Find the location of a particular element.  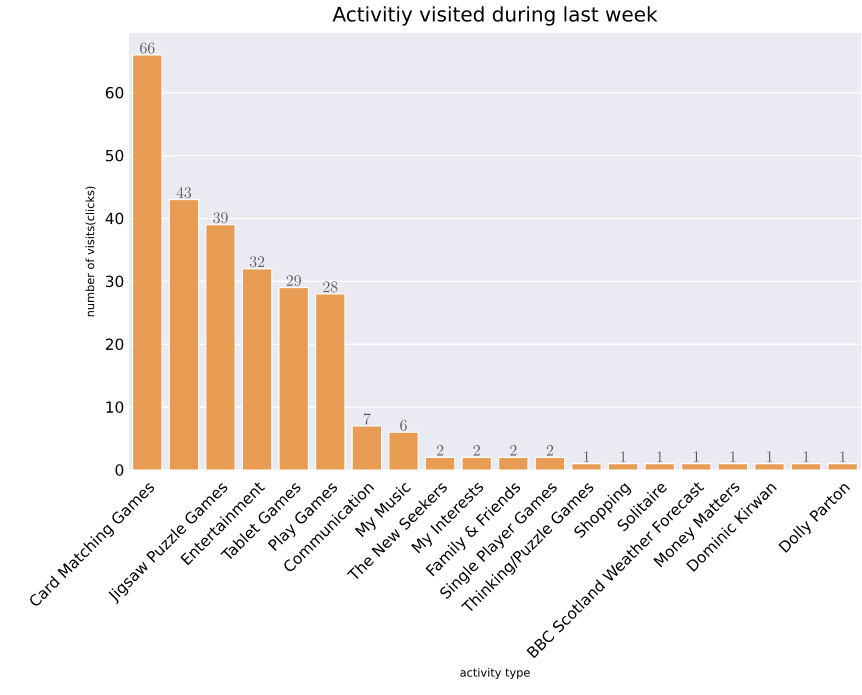

x-axis-title: activity type is located at coordinates (495, 673).